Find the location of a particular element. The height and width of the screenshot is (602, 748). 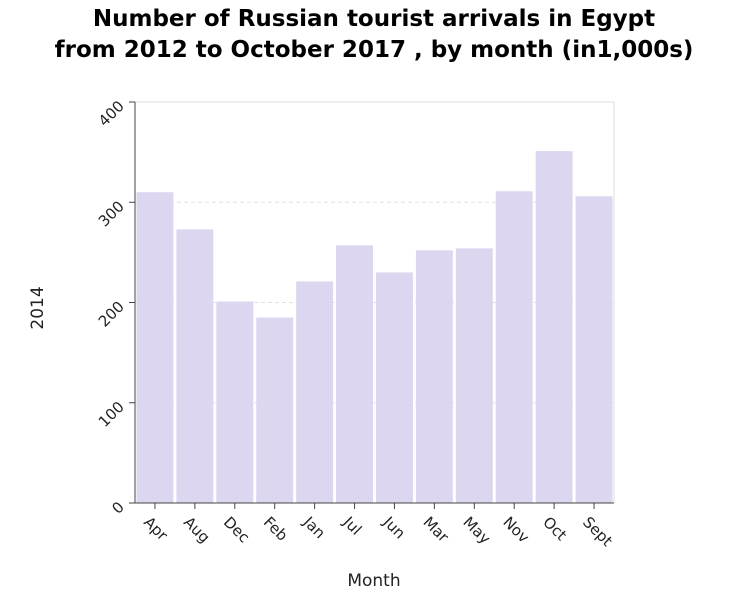

y-tick-label: 300 is located at coordinates (111, 213).